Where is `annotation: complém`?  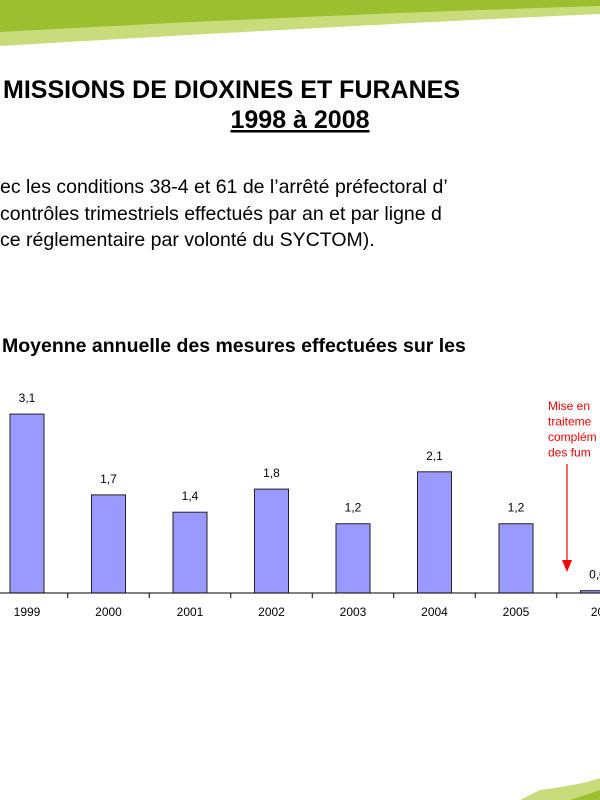
annotation: complém is located at coordinates (572, 437).